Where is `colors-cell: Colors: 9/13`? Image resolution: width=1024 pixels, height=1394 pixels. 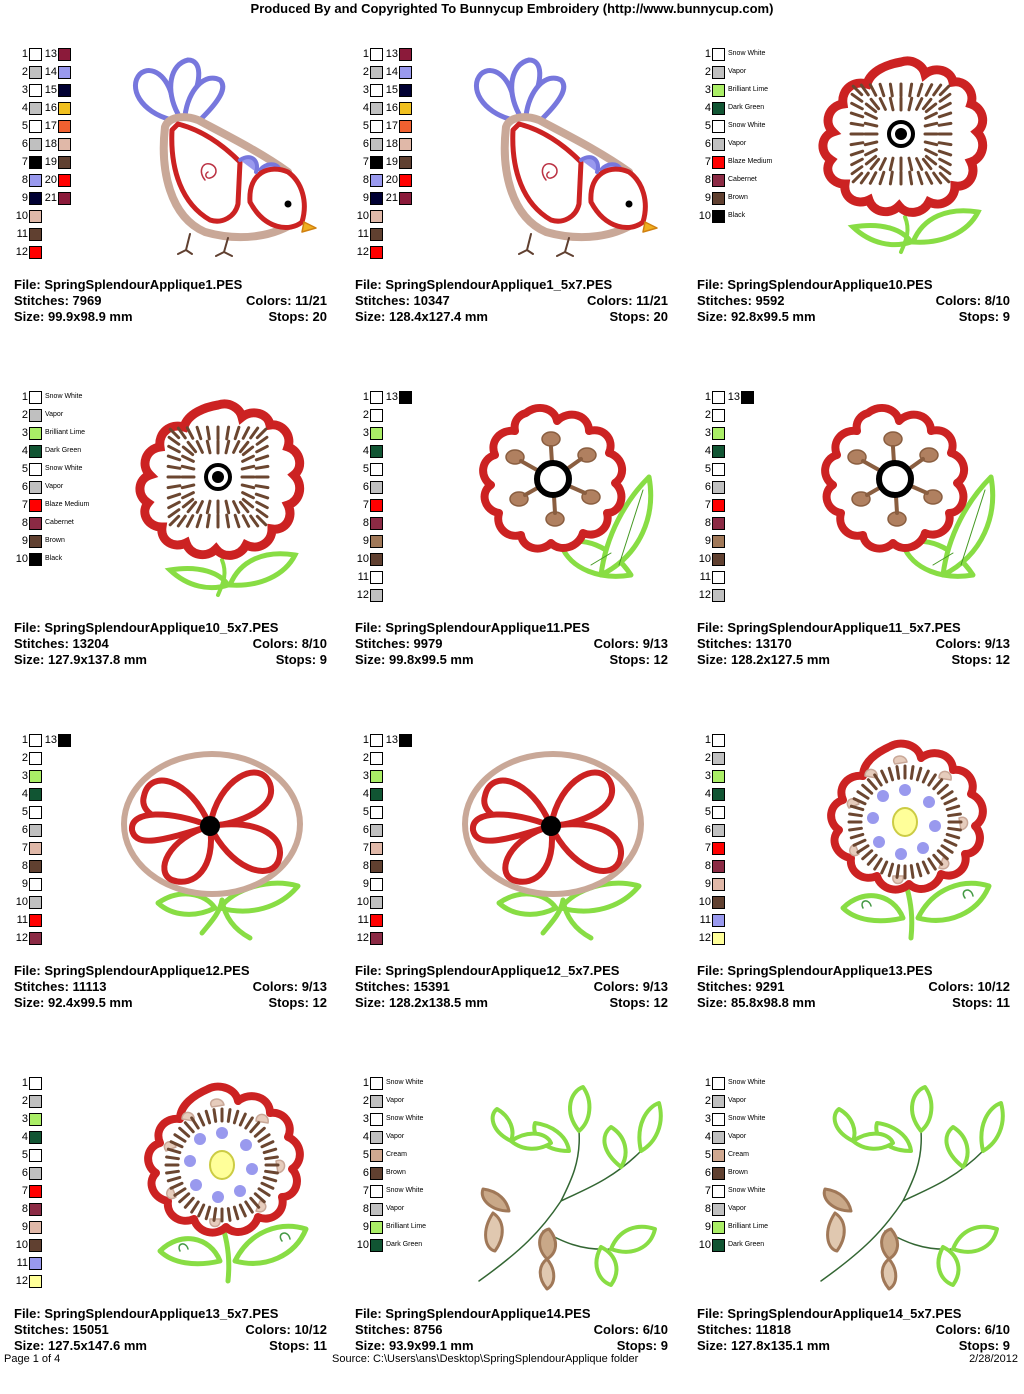 colors-cell: Colors: 9/13 is located at coordinates (290, 987).